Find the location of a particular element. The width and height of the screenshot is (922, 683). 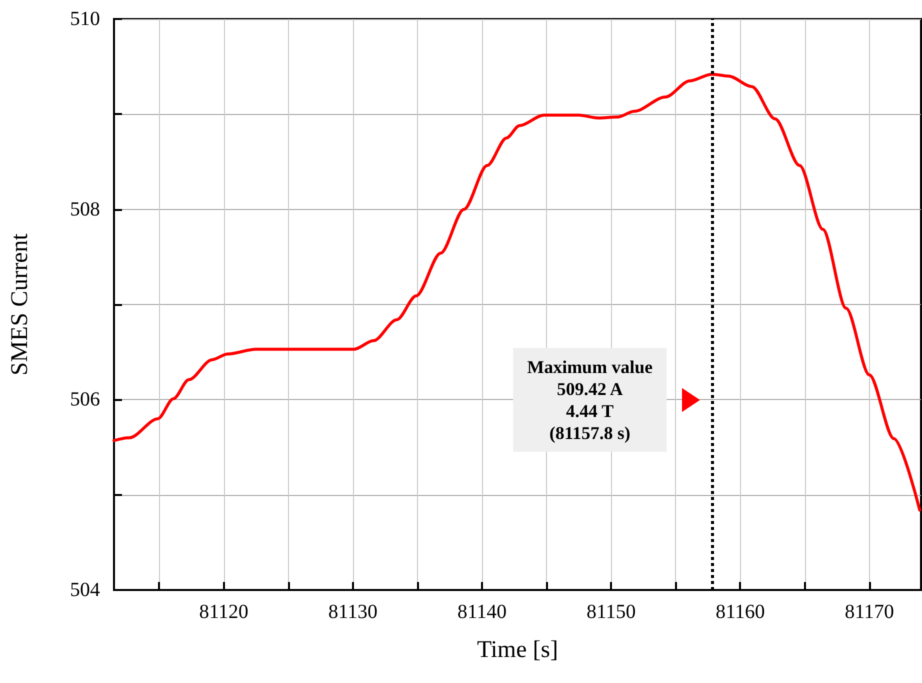

x-tick-label: 81150 is located at coordinates (611, 612).